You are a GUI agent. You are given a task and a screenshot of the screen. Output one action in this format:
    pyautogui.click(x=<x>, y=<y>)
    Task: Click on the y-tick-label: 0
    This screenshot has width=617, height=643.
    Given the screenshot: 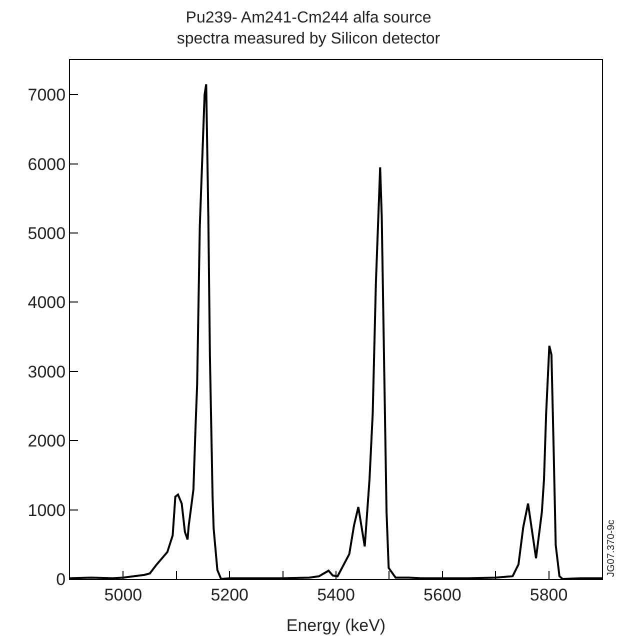 What is the action you would take?
    pyautogui.click(x=61, y=579)
    